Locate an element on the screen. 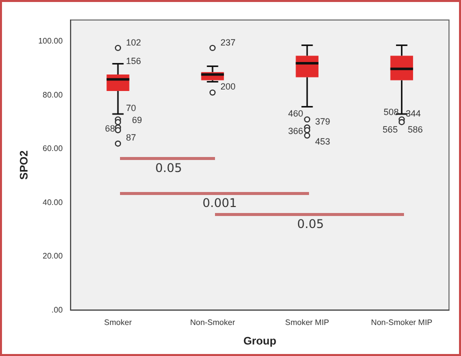 The height and width of the screenshot is (356, 461). annotation: 586 is located at coordinates (415, 129).